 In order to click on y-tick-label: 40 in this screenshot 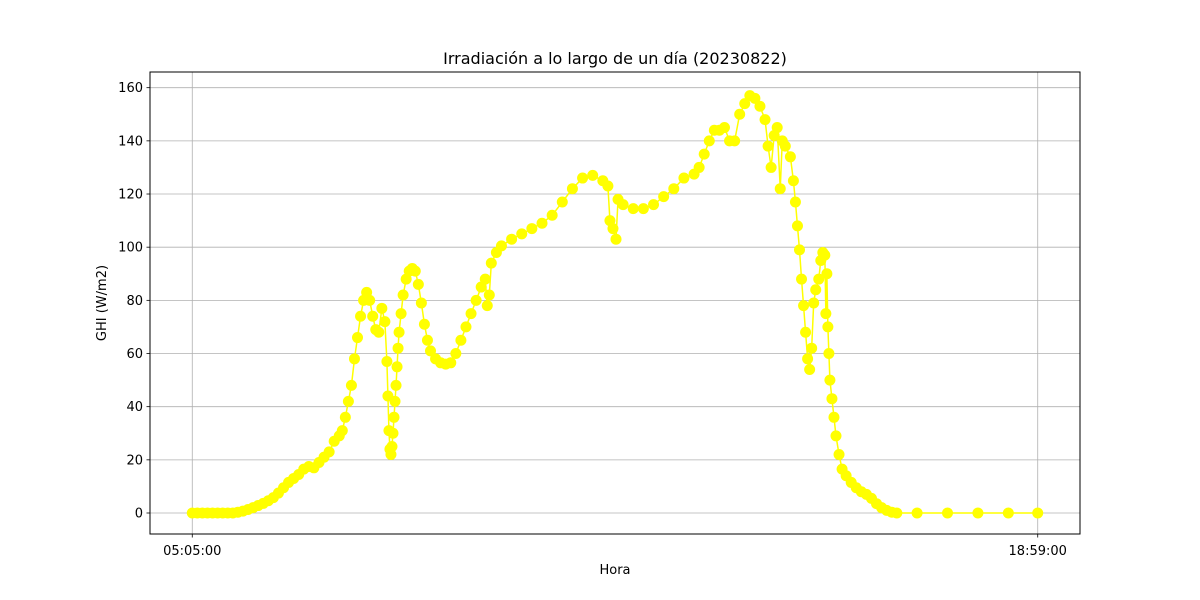, I will do `click(134, 407)`.